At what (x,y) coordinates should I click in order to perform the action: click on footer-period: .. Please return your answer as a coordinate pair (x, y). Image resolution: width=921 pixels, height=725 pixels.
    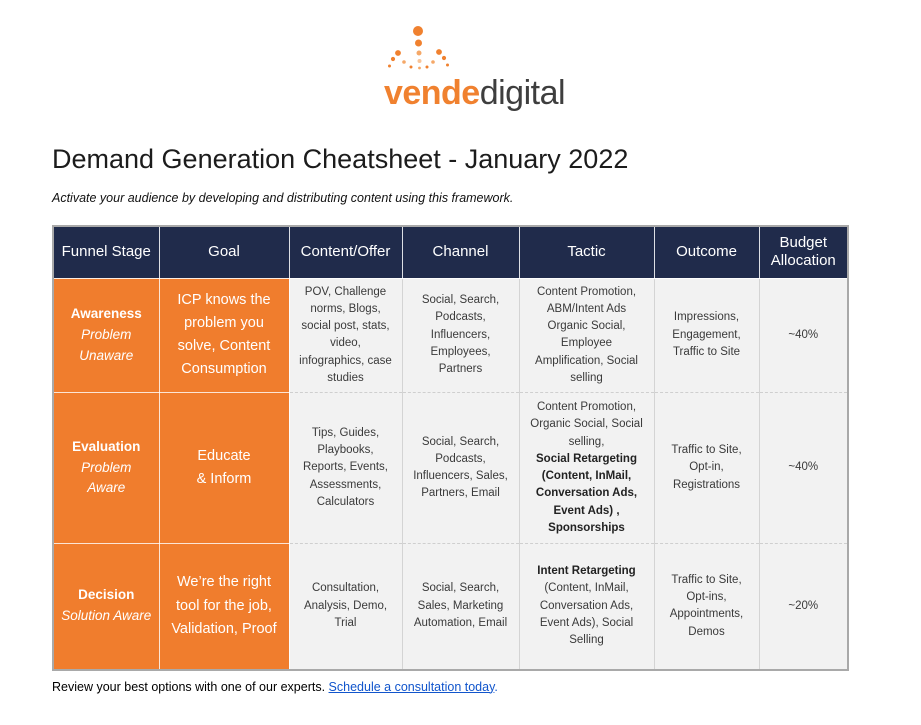
    Looking at the image, I should click on (496, 686).